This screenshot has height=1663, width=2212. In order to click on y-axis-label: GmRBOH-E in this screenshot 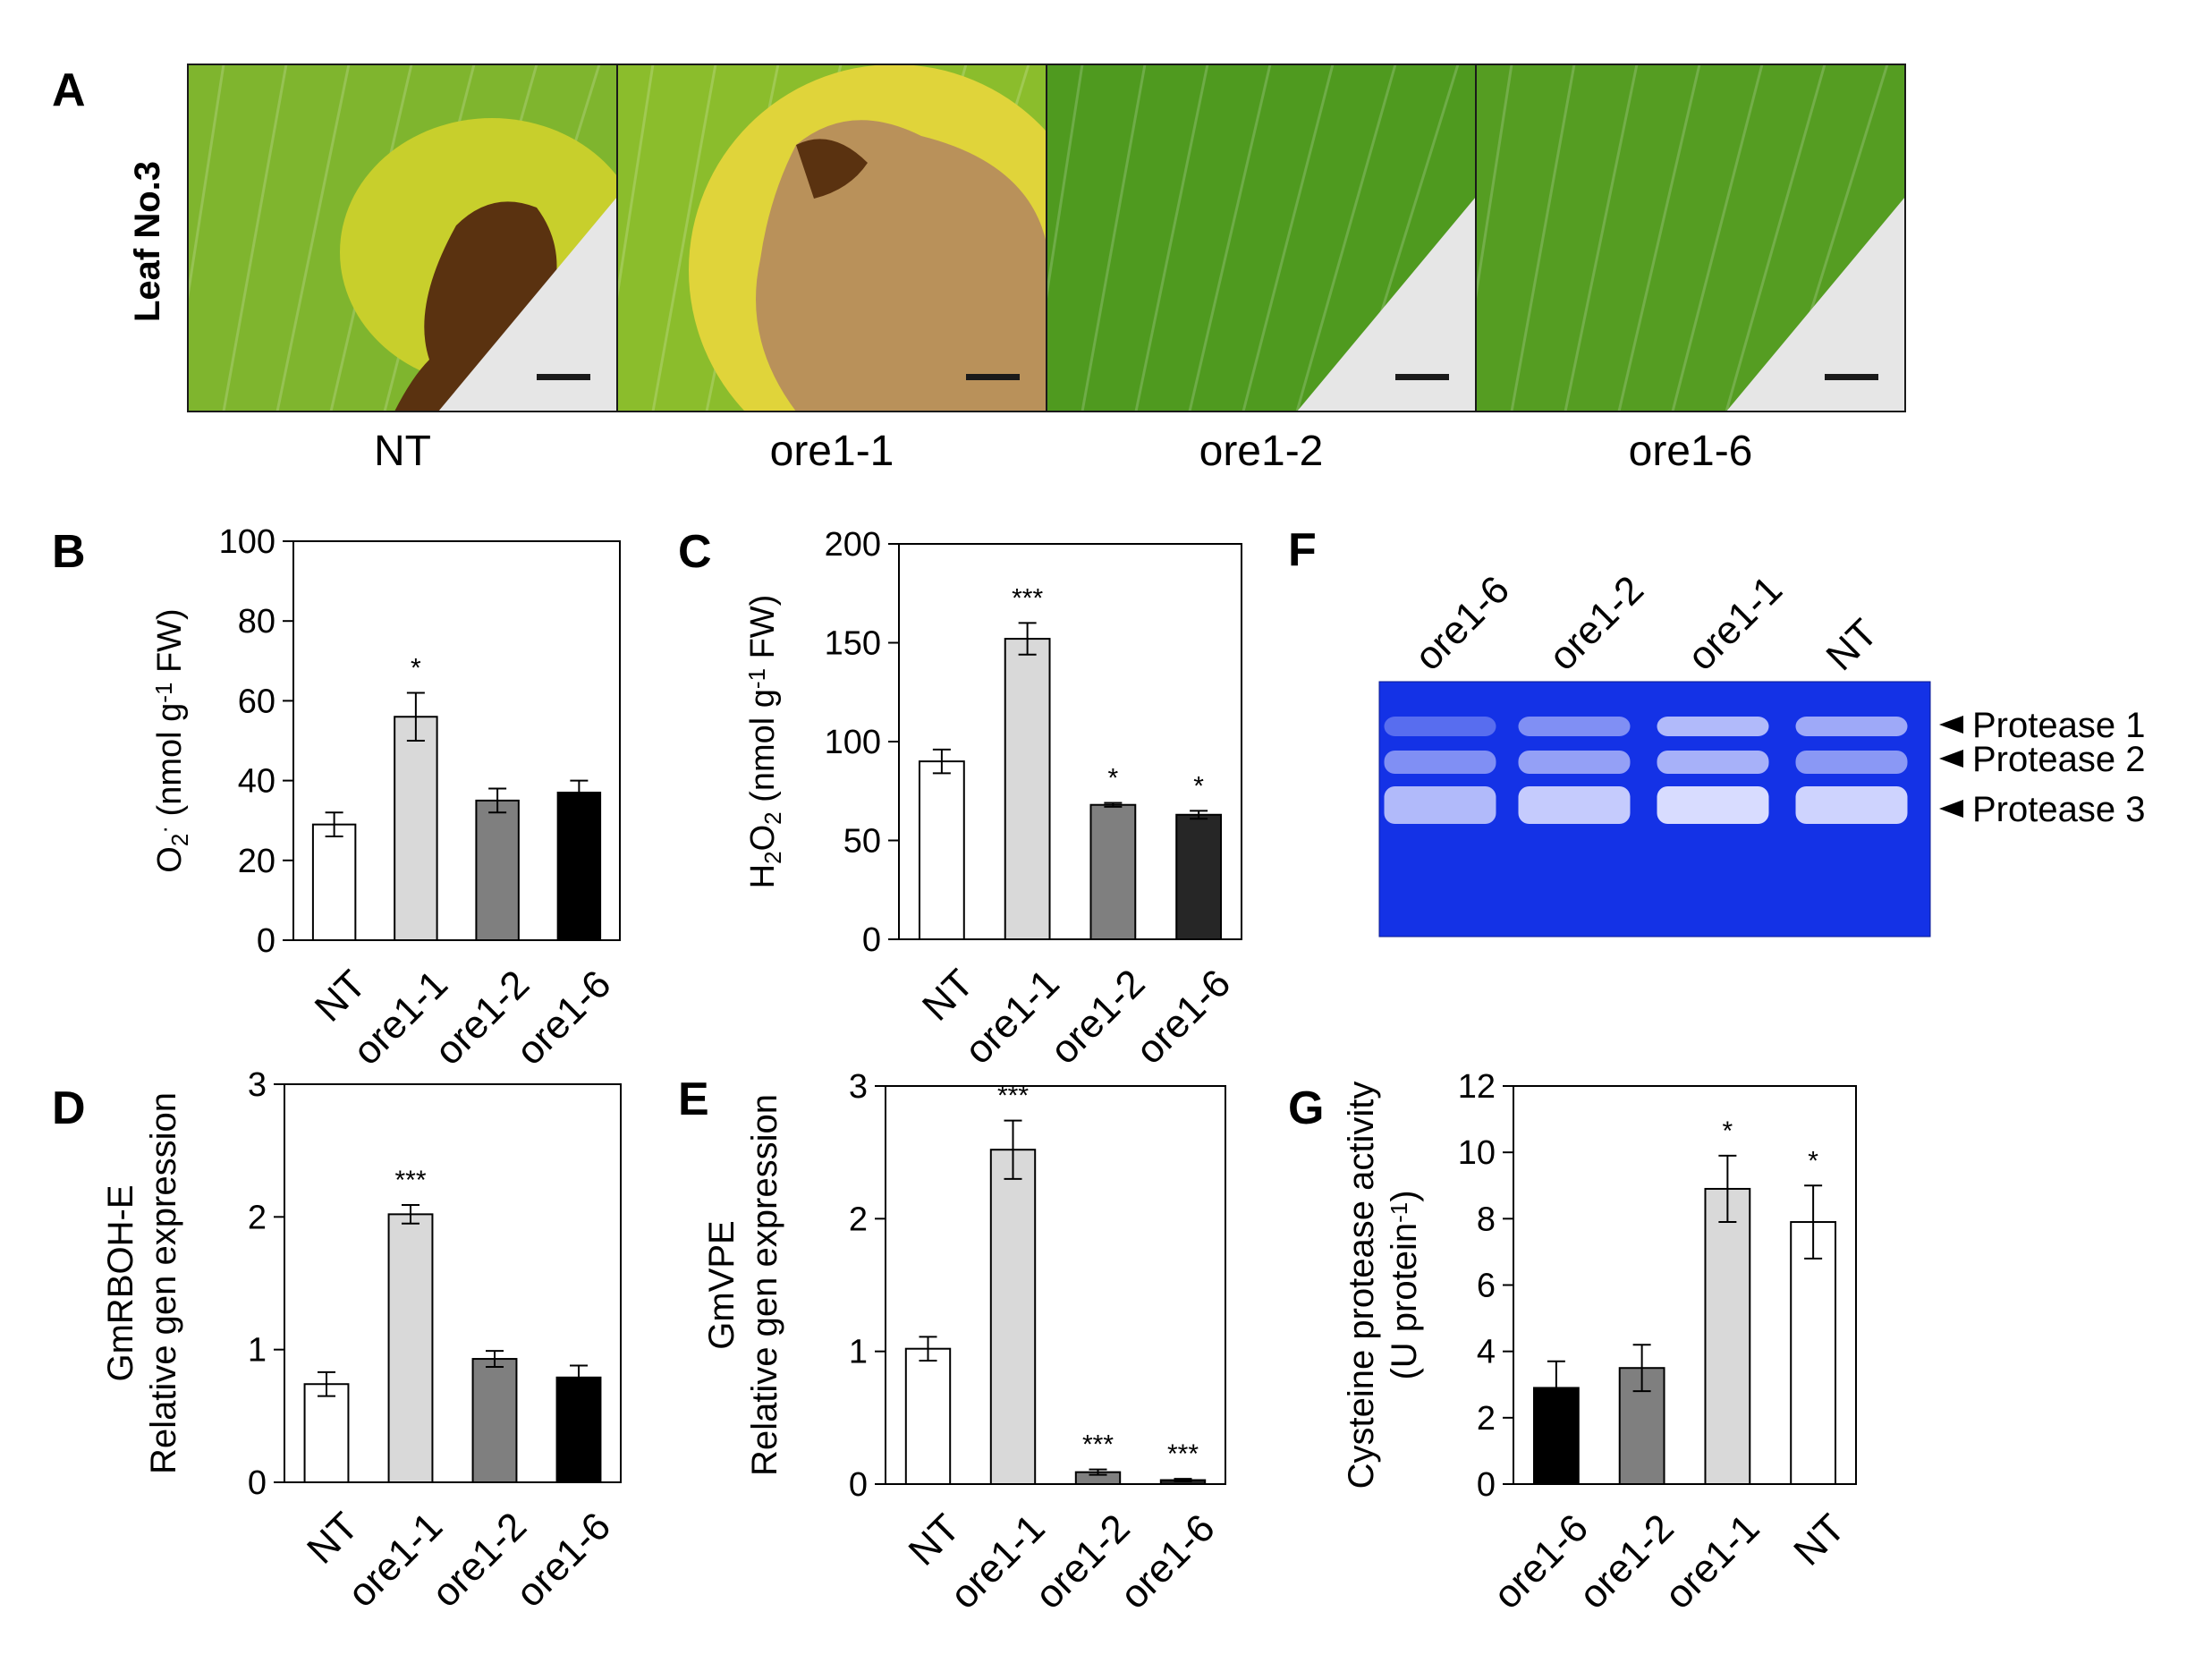, I will do `click(120, 1283)`.